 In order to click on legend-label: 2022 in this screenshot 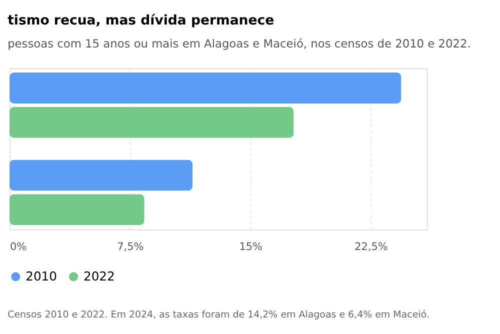, I will do `click(99, 276)`.